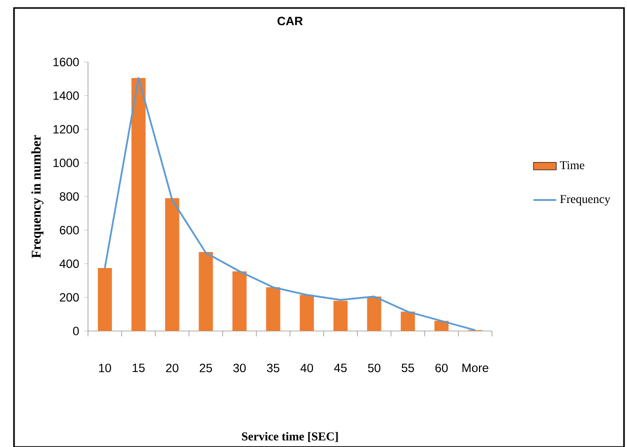  I want to click on x-tick-label: 20, so click(172, 368).